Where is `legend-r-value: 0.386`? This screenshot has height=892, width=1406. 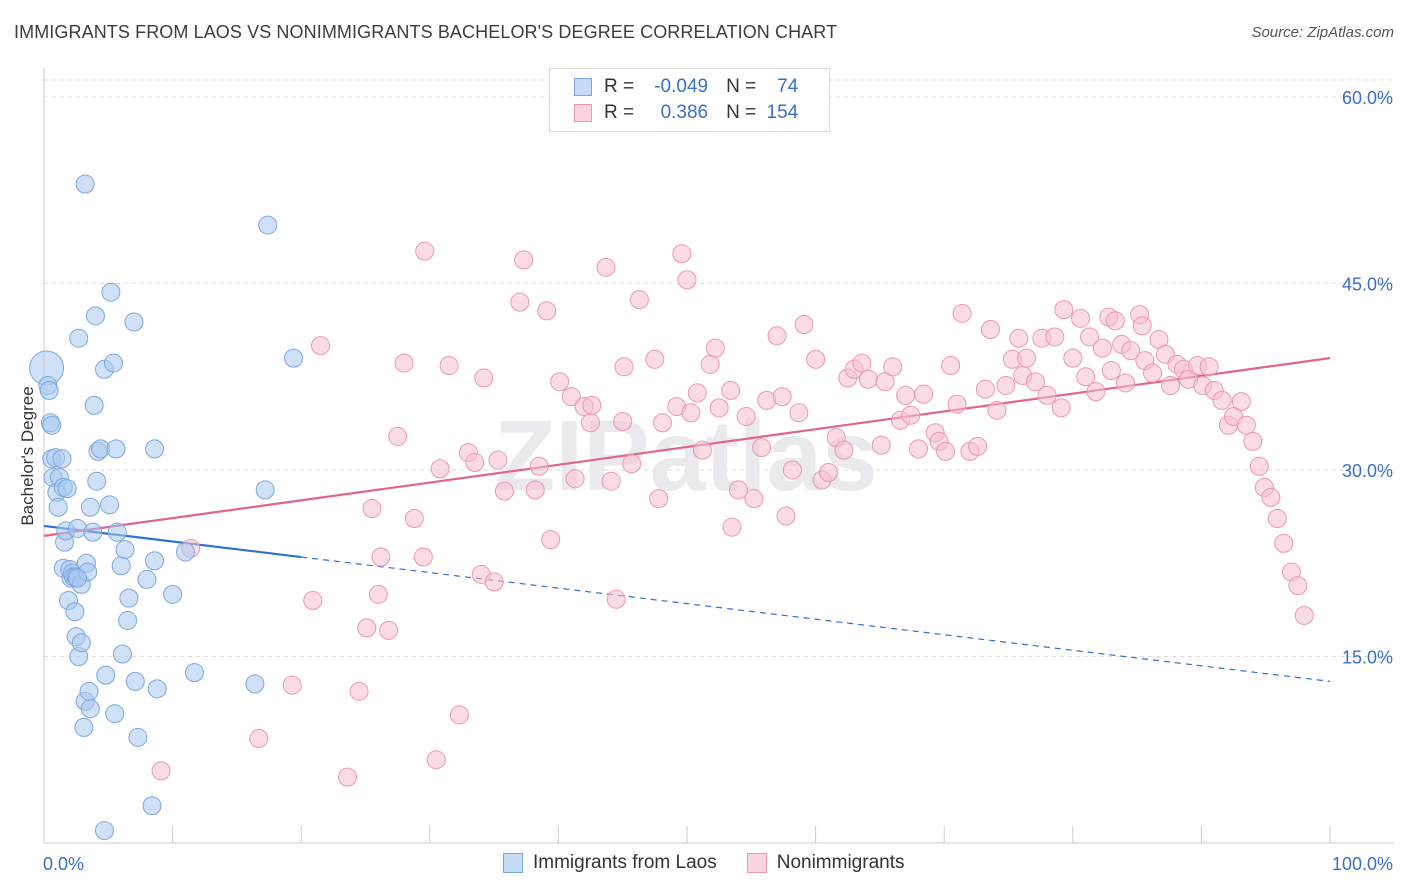 legend-r-value: 0.386 is located at coordinates (684, 112).